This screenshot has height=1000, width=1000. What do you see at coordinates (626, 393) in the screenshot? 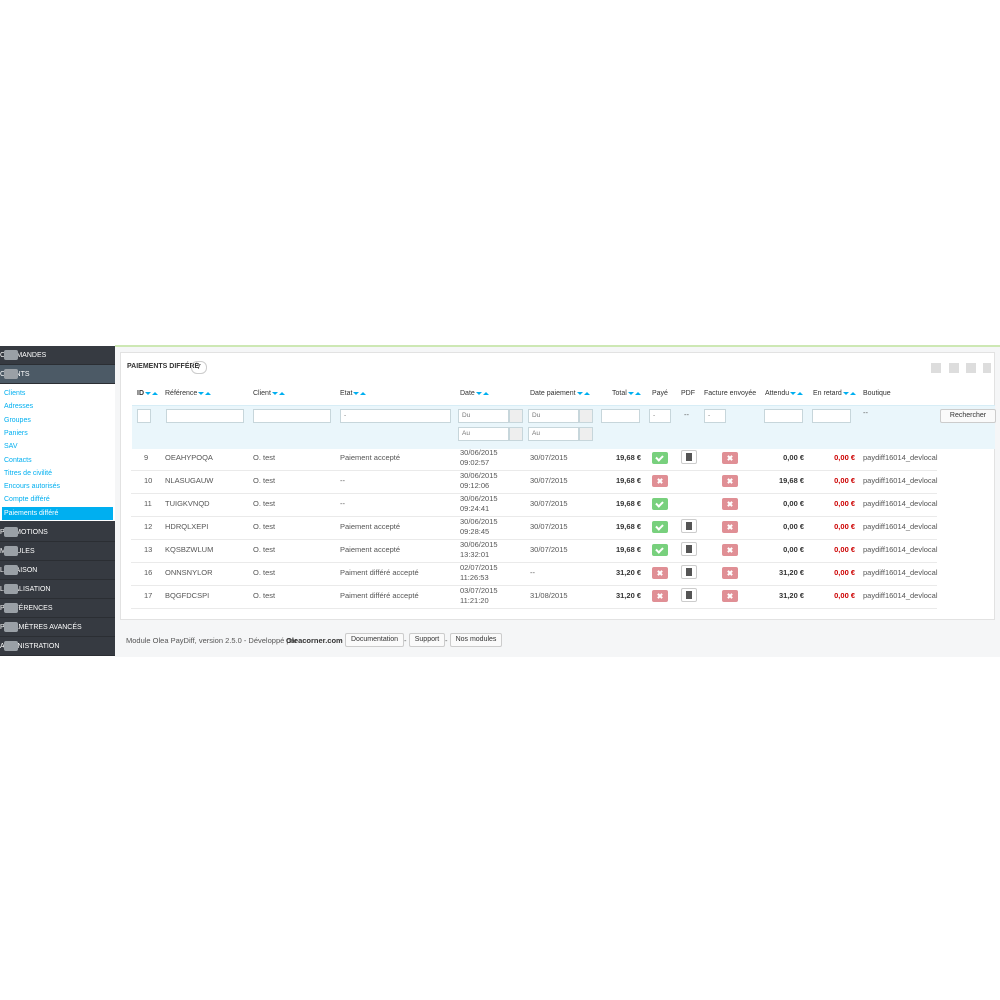
I see `column-header: Total` at bounding box center [626, 393].